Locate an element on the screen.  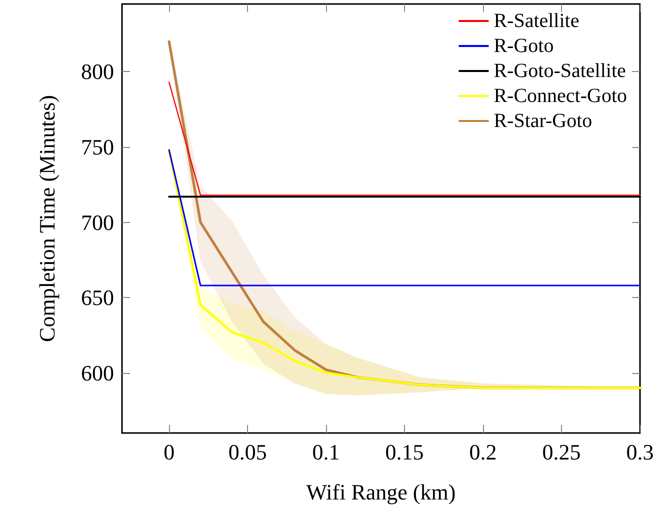
legend-label: R-Star-Goto is located at coordinates (543, 121).